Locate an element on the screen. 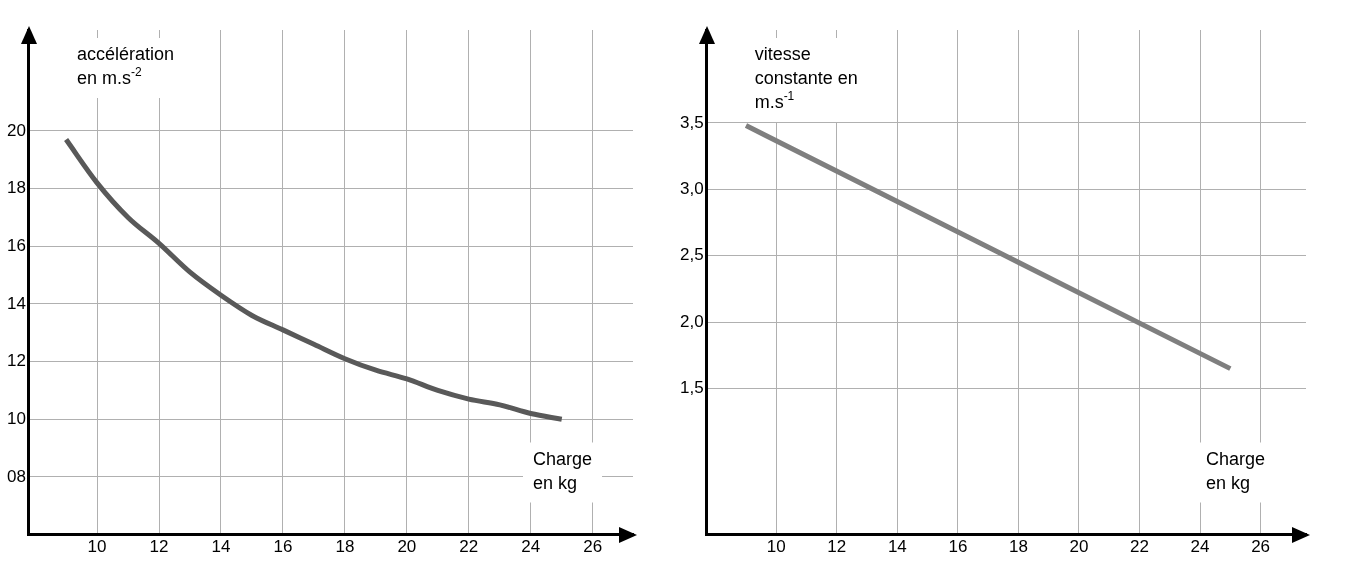 This screenshot has height=571, width=1346. y-tick-label: 10 is located at coordinates (16, 418).